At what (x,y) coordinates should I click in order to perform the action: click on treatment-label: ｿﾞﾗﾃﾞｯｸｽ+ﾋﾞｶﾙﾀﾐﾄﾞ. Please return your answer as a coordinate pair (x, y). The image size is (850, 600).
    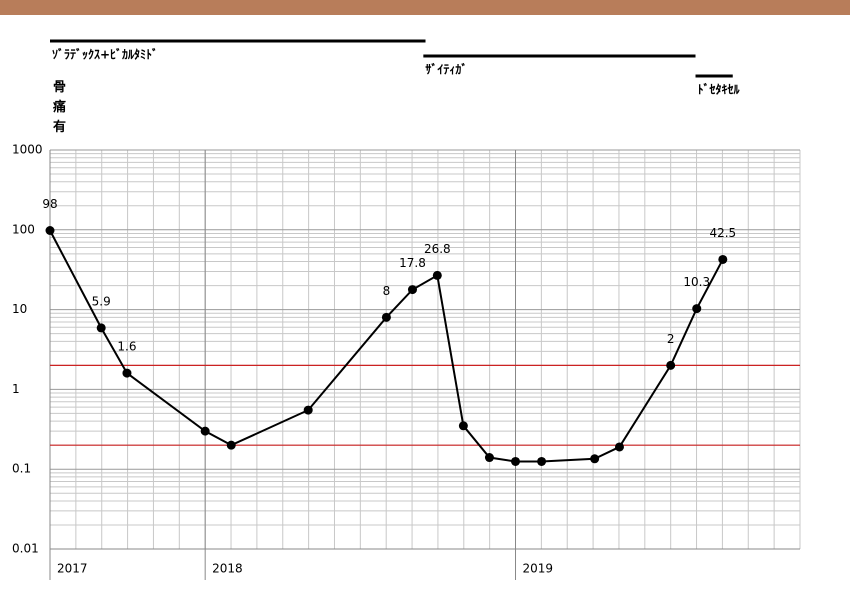
    Looking at the image, I should click on (105, 54).